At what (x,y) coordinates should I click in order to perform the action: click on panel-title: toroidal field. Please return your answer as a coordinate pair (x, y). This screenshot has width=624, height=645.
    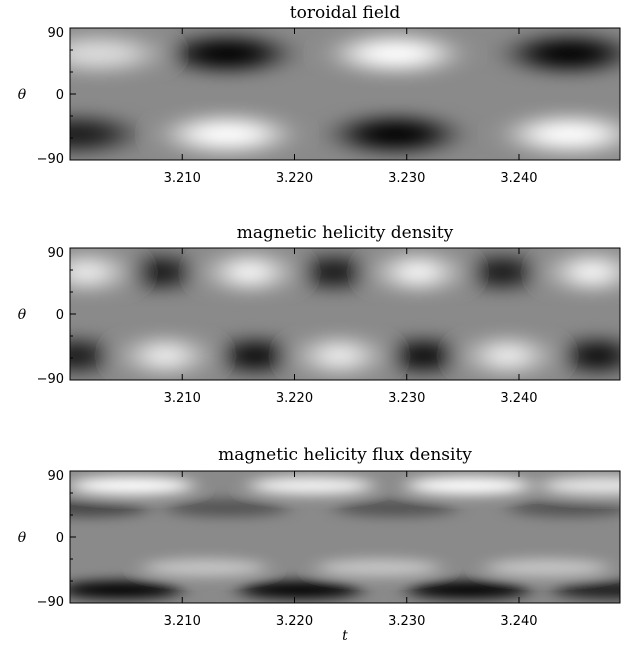
    Looking at the image, I should click on (345, 13).